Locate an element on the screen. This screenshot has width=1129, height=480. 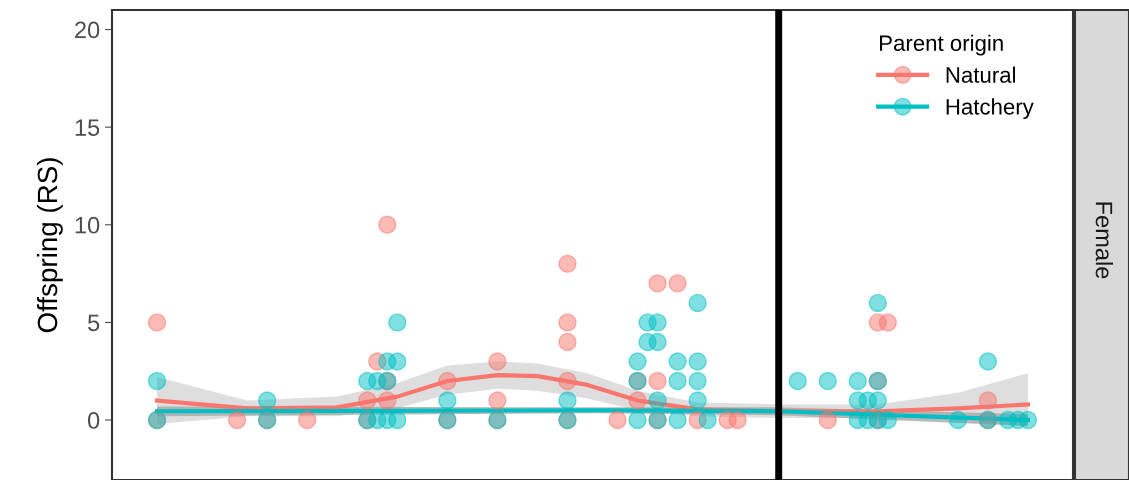
legend-label: Hatchery is located at coordinates (990, 109).